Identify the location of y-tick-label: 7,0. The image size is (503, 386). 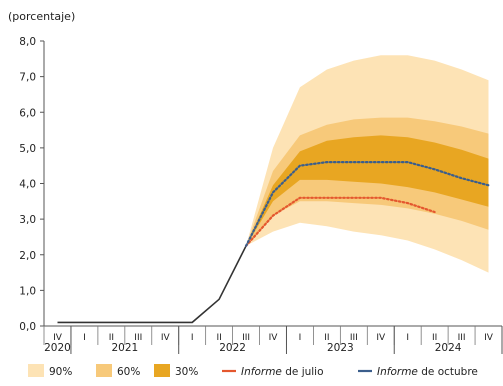
(27, 78).